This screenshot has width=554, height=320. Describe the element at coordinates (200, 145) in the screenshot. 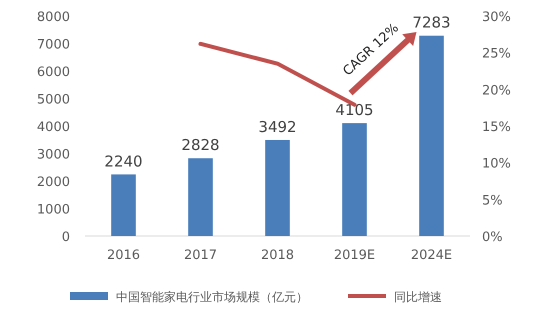

I see `data-label: 2828` at that location.